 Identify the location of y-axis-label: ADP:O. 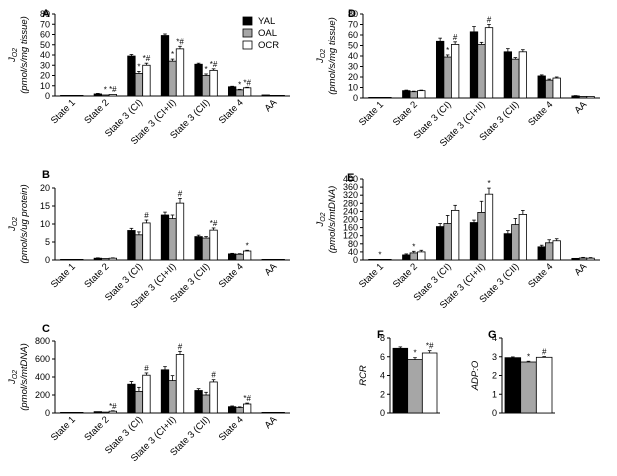
(475, 375).